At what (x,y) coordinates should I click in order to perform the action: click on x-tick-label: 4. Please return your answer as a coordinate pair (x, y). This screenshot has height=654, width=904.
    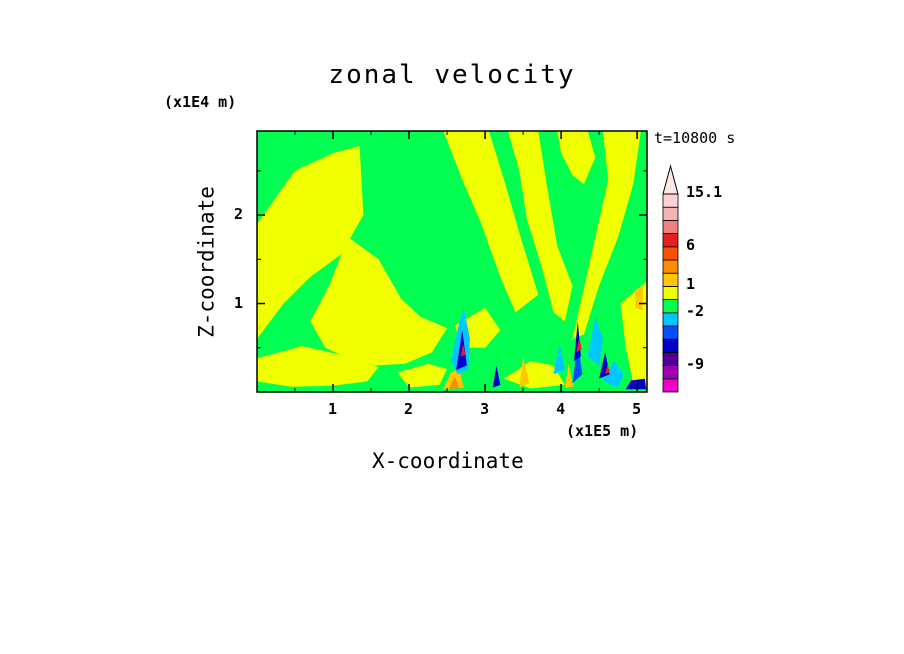
    Looking at the image, I should click on (561, 409).